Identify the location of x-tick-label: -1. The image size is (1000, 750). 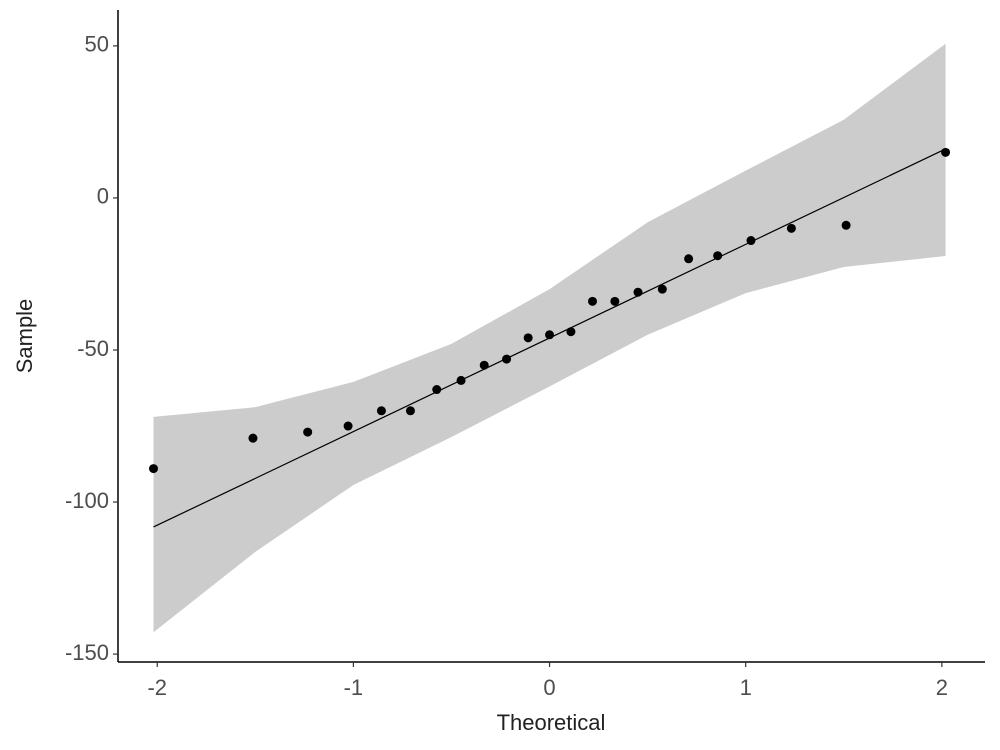
(354, 687).